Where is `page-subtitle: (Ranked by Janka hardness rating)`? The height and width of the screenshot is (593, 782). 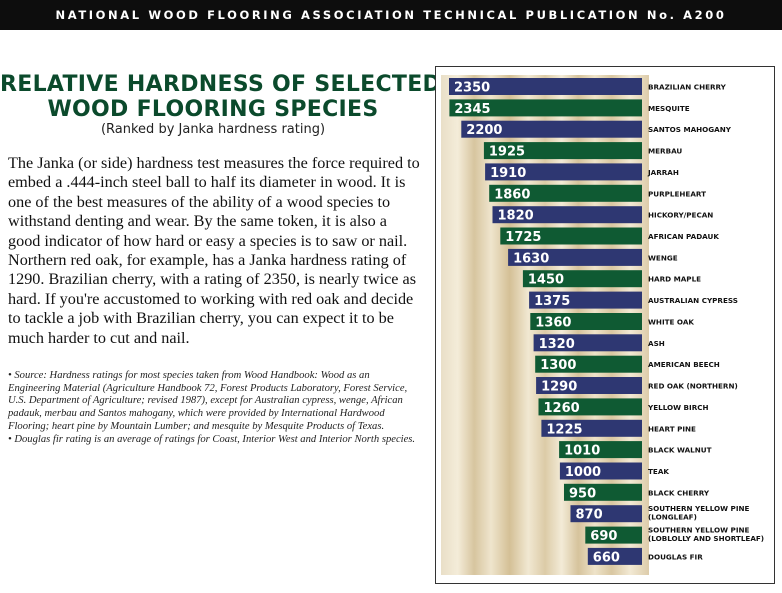 page-subtitle: (Ranked by Janka hardness rating) is located at coordinates (213, 129).